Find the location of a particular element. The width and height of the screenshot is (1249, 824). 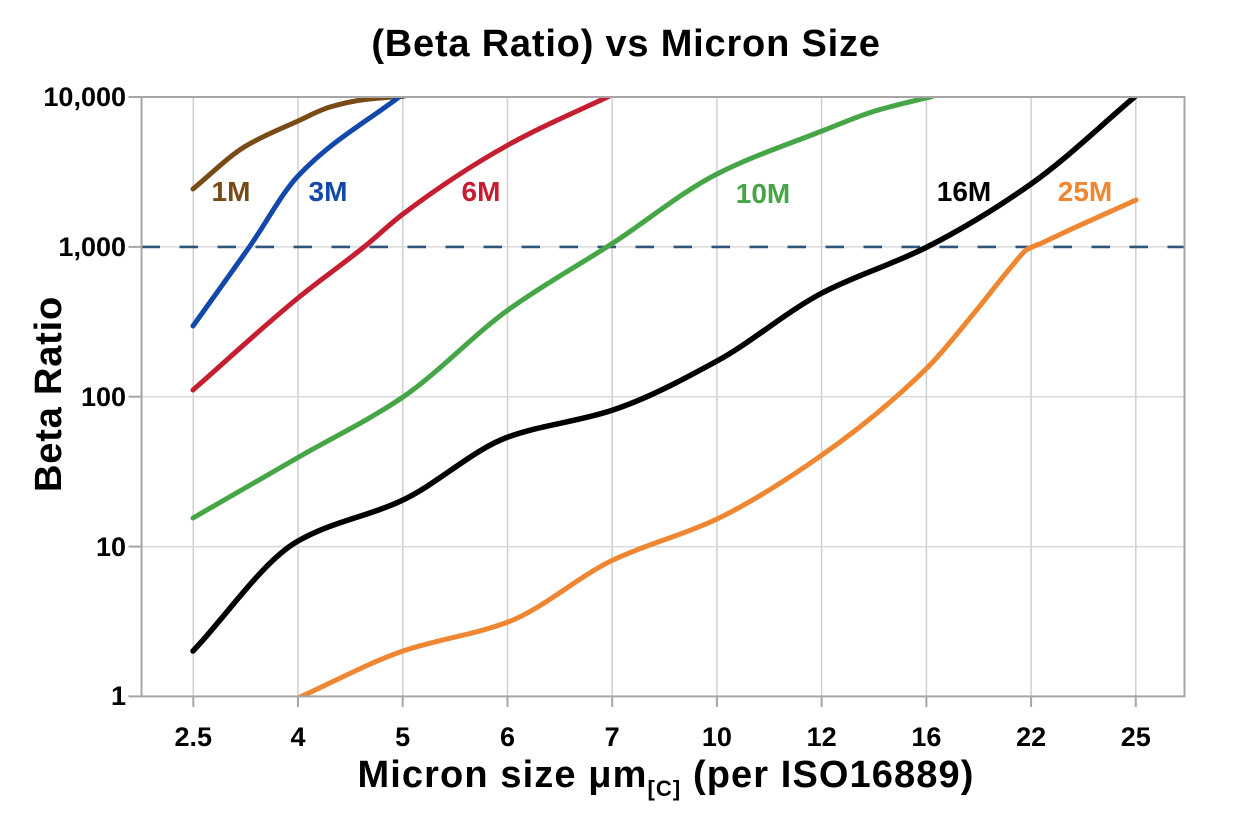

svg-text: 1M is located at coordinates (231, 191).